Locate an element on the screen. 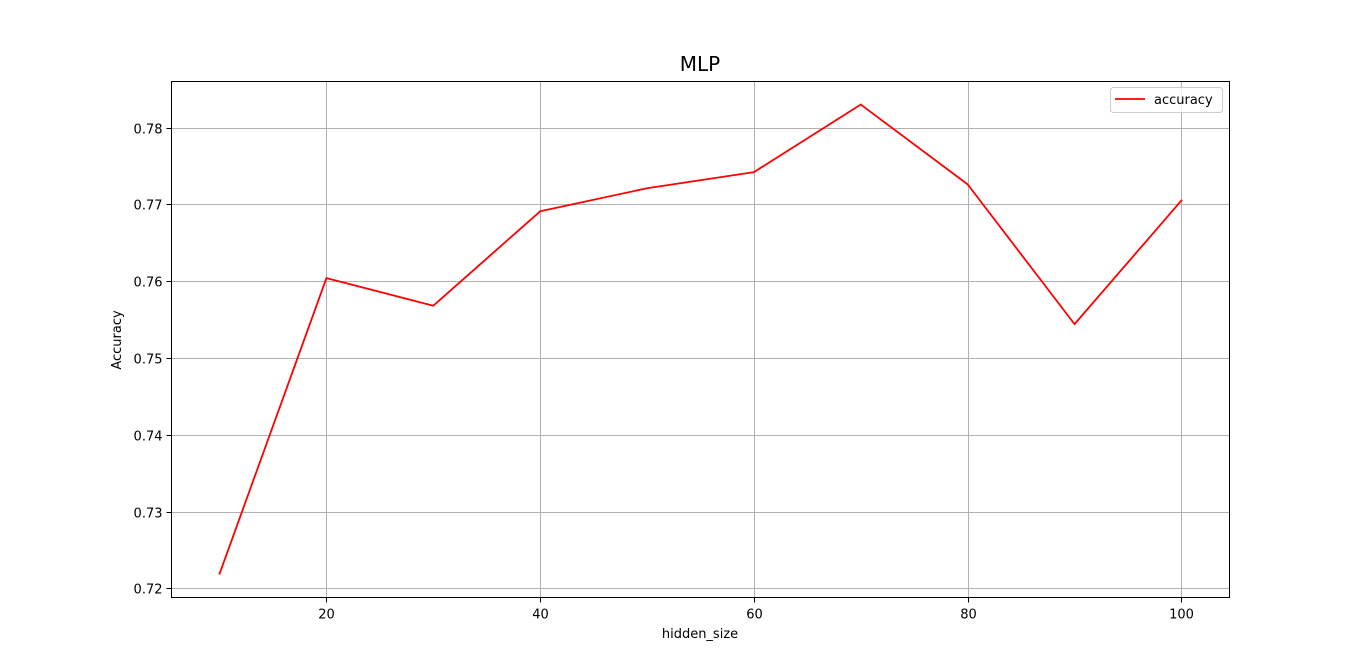 The height and width of the screenshot is (671, 1366). chart-title: MLP is located at coordinates (700, 64).